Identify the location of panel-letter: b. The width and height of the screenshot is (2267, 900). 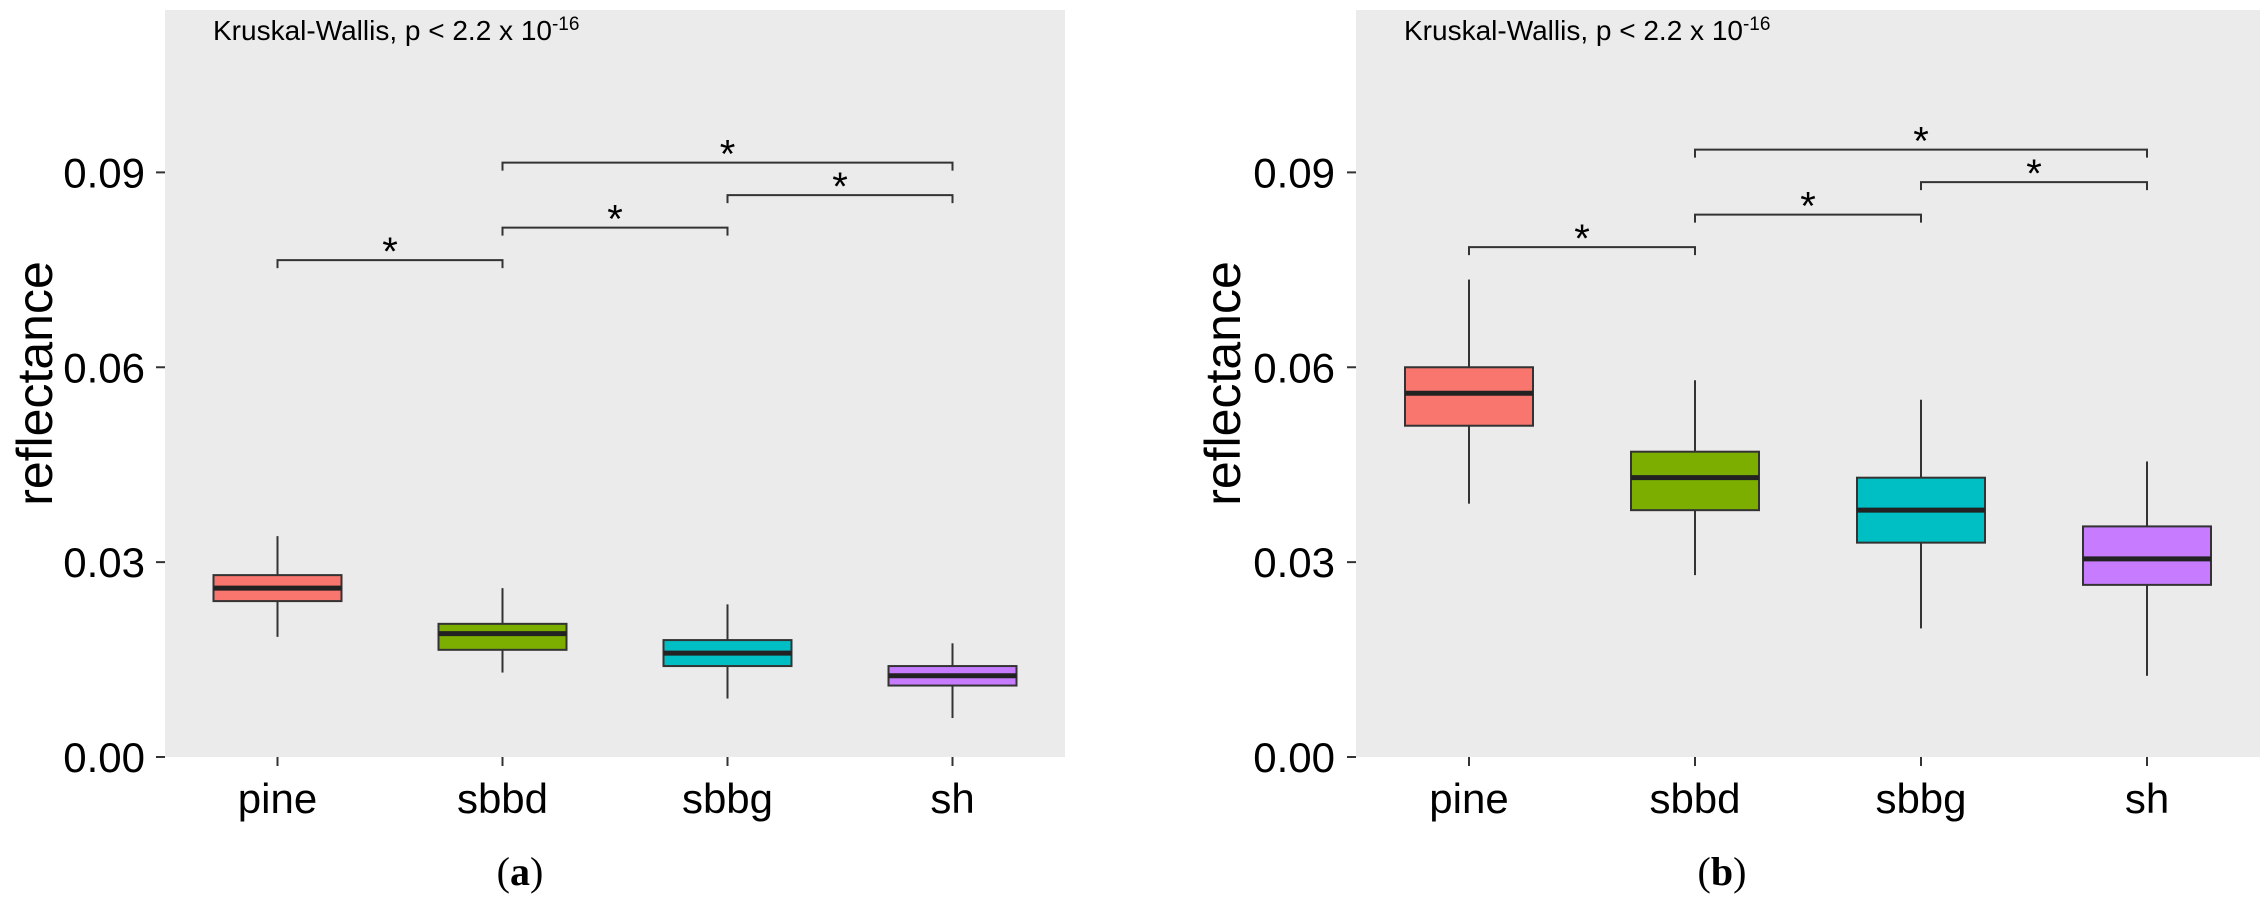
(1722, 871).